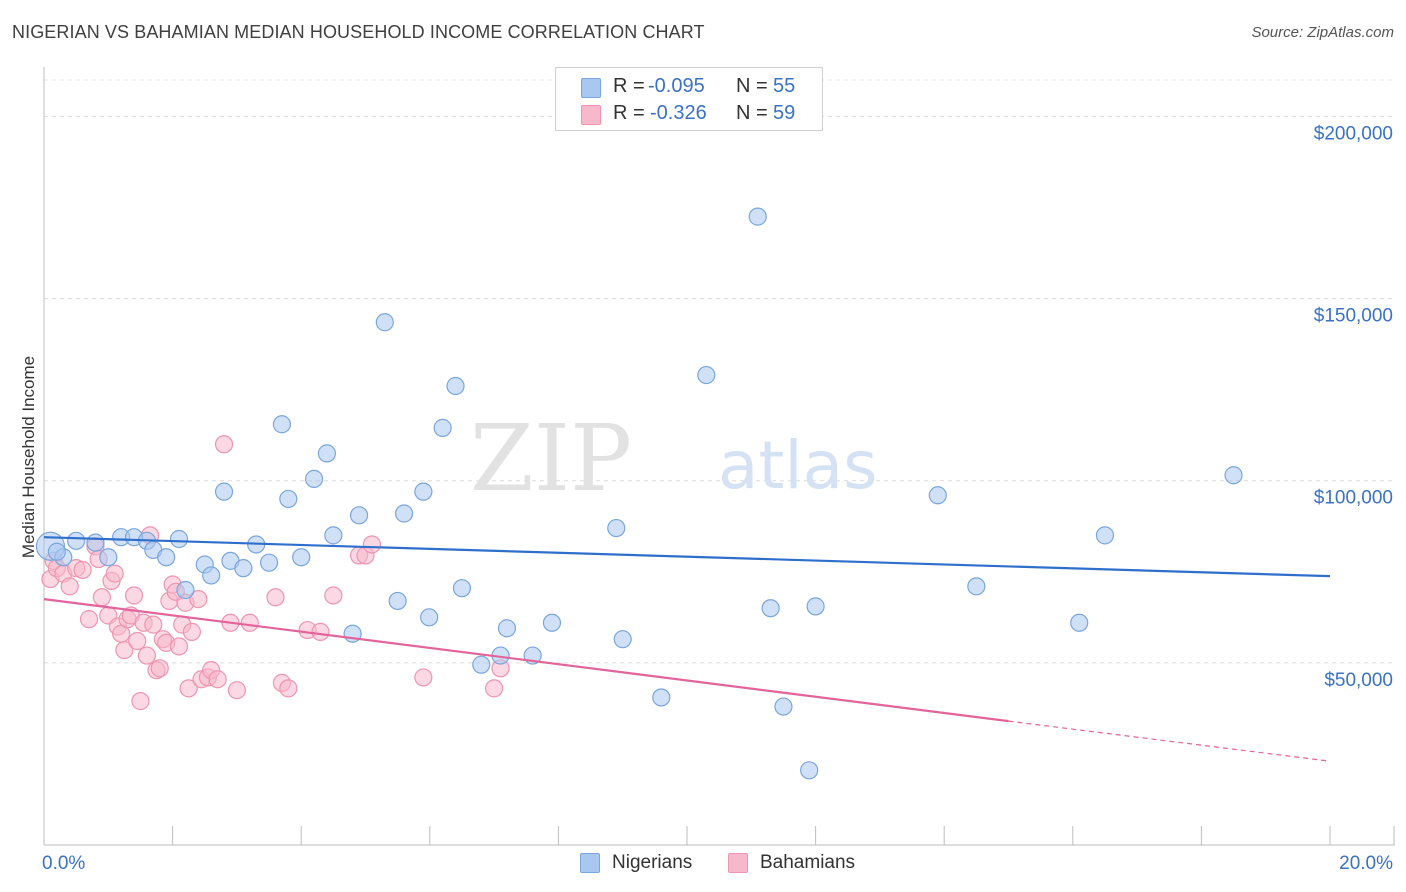  What do you see at coordinates (798, 465) in the screenshot?
I see `watermark-atlas: atlas` at bounding box center [798, 465].